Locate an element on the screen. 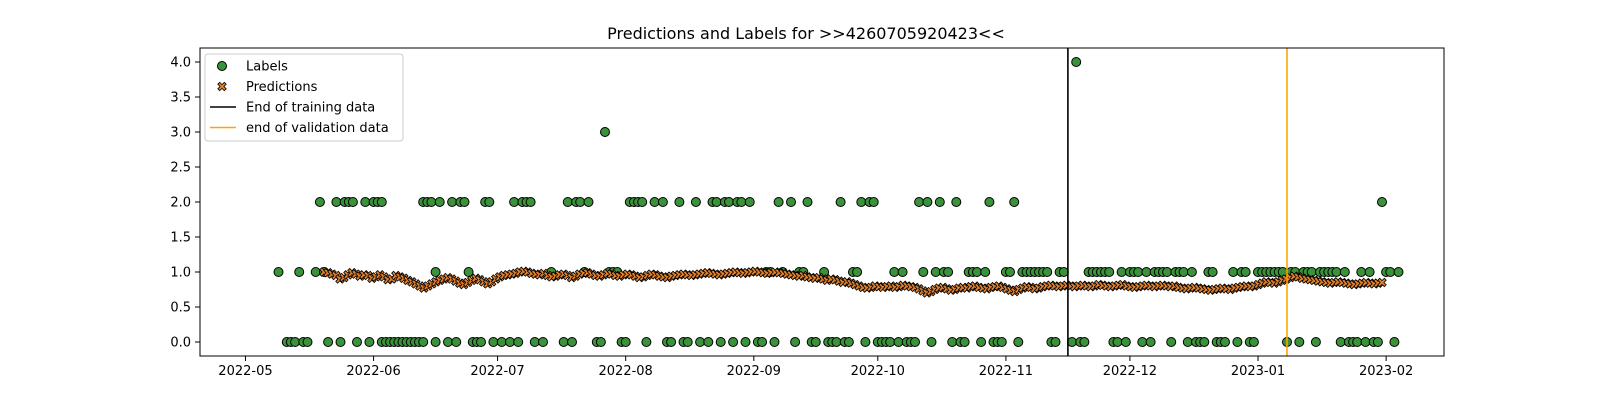  x-tick-label: 2022-11 is located at coordinates (1006, 371).